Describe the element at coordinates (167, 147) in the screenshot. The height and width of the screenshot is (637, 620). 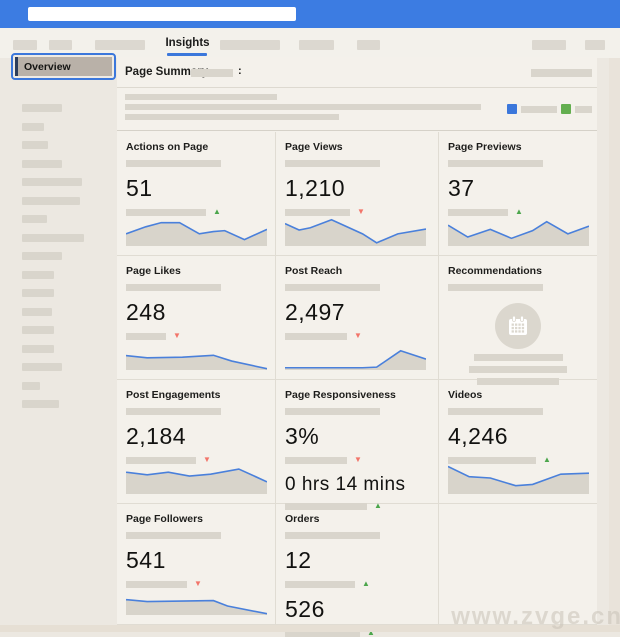
I see `card-title: Actions on Page` at that location.